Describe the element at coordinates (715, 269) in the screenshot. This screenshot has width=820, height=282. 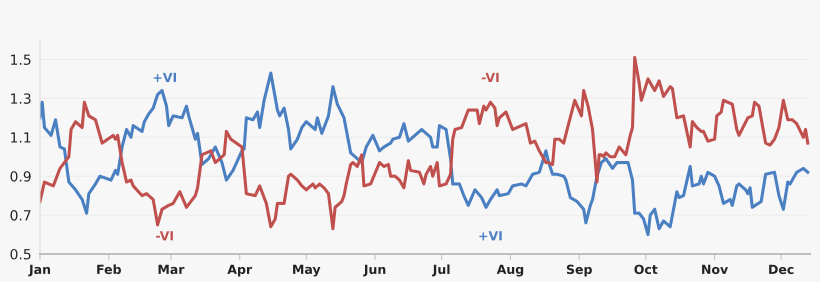
I see `x-tick-label: Nov` at that location.